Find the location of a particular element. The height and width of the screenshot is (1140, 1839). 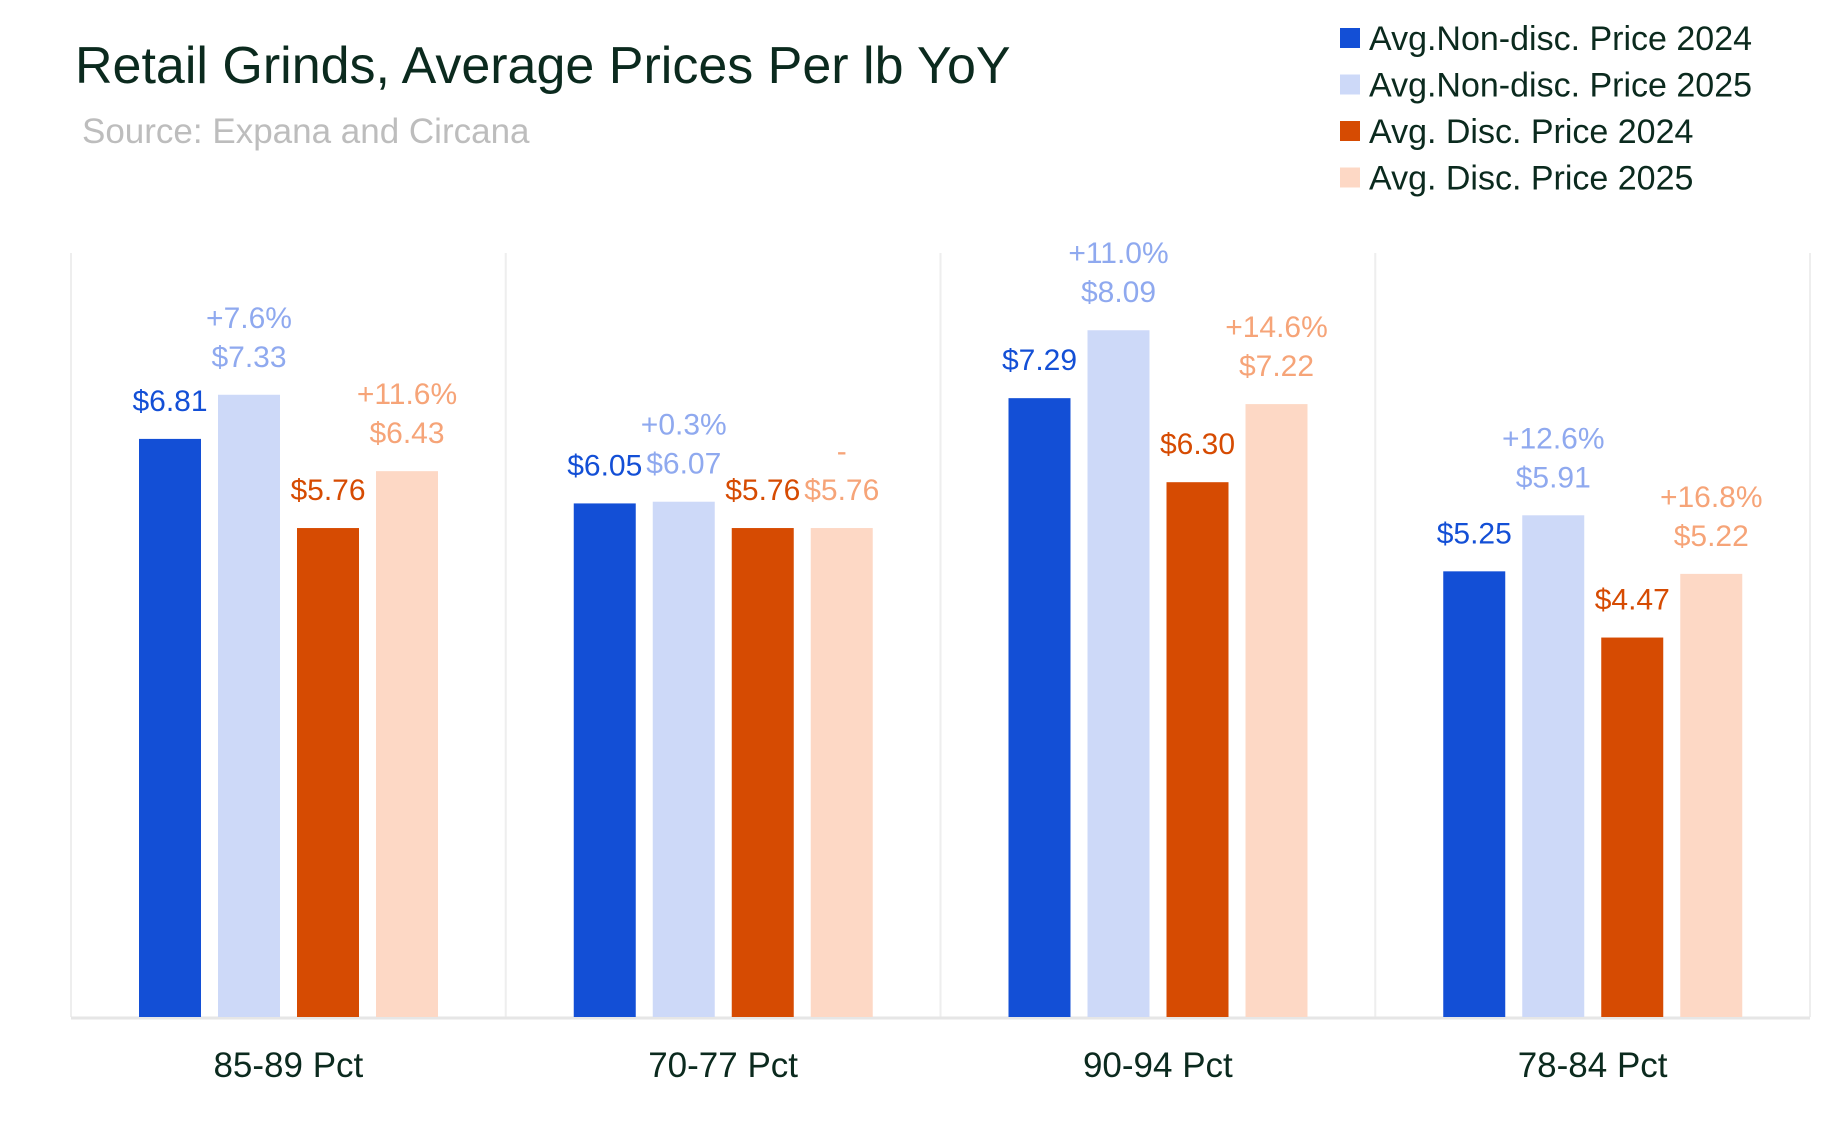

change-label: +16.8% is located at coordinates (1711, 497).